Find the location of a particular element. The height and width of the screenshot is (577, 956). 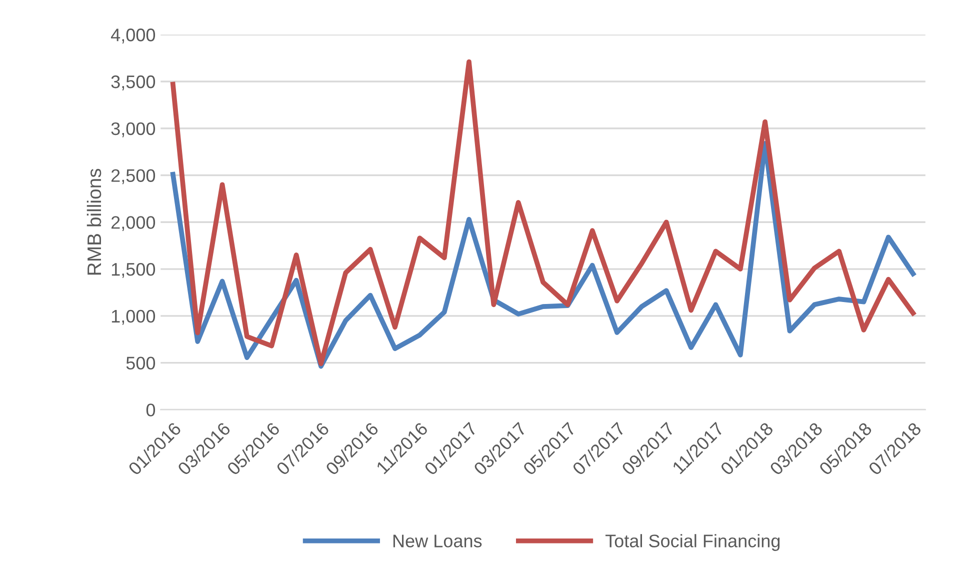

y-axis-title: RMB billions is located at coordinates (94, 221).